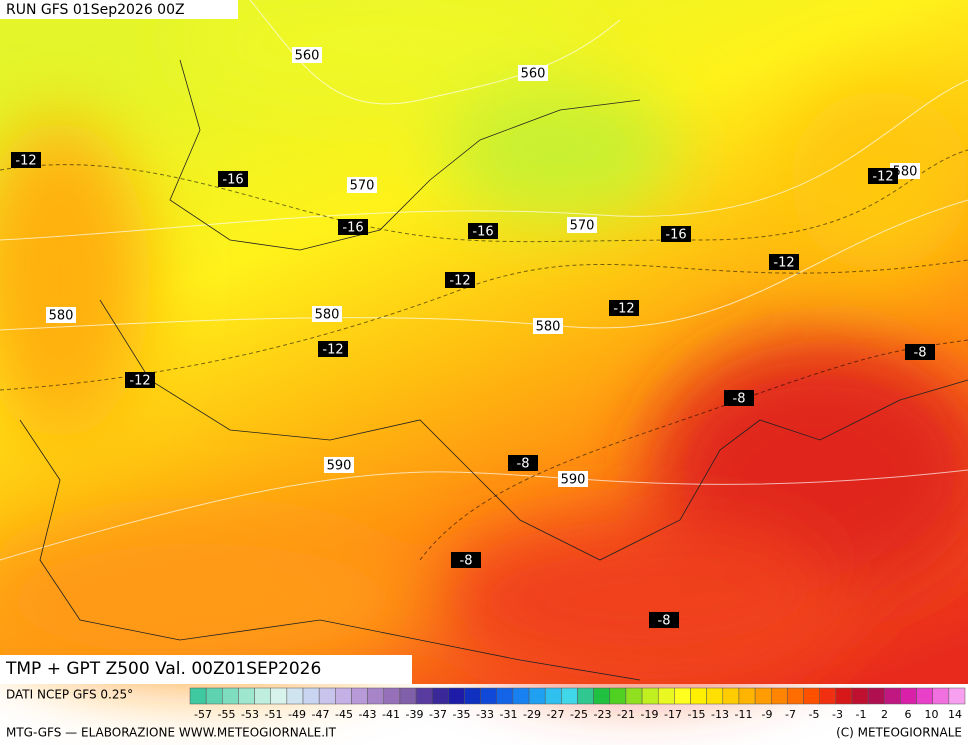 This screenshot has height=745, width=968. What do you see at coordinates (206, 669) in the screenshot?
I see `title-box` at bounding box center [206, 669].